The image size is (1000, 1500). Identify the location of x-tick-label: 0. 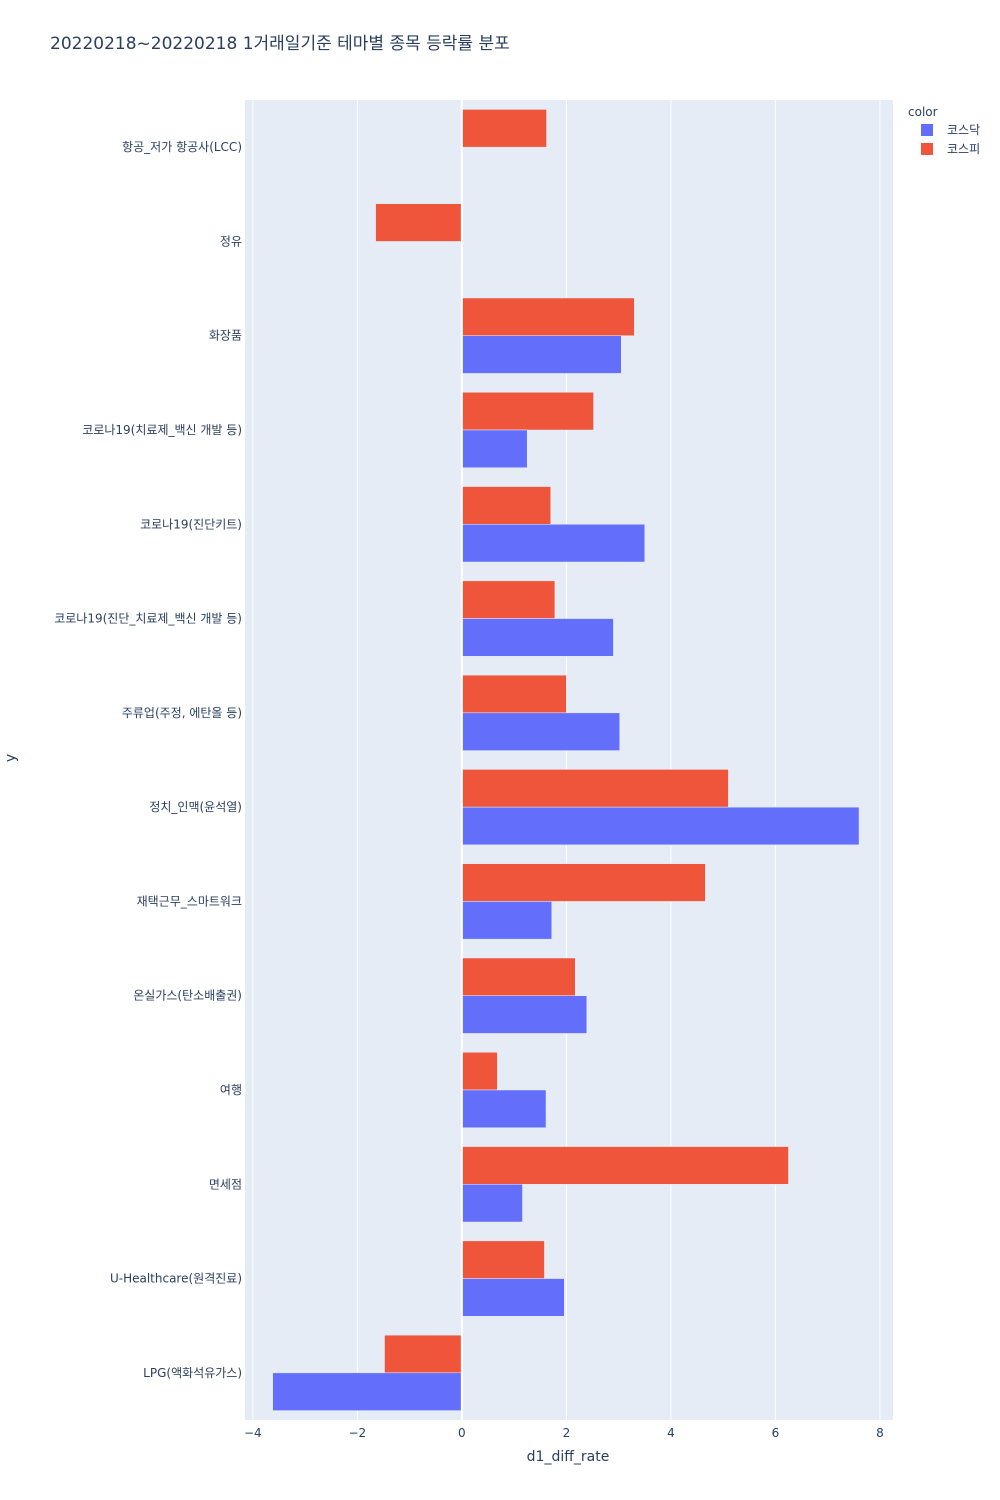
(462, 1433).